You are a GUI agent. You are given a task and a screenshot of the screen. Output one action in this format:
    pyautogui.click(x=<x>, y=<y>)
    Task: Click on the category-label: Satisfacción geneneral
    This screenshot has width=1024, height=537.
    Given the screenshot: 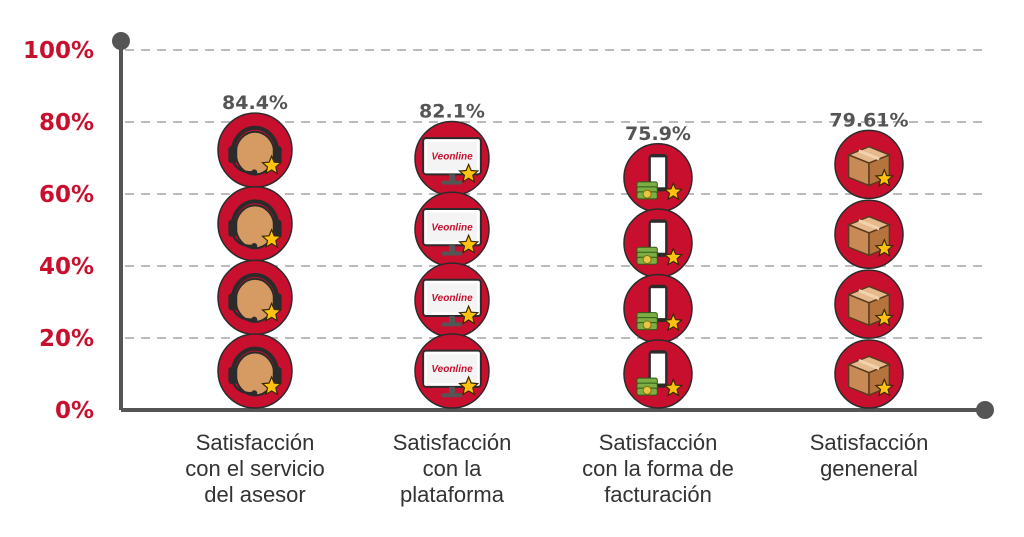 What is the action you would take?
    pyautogui.click(x=869, y=455)
    